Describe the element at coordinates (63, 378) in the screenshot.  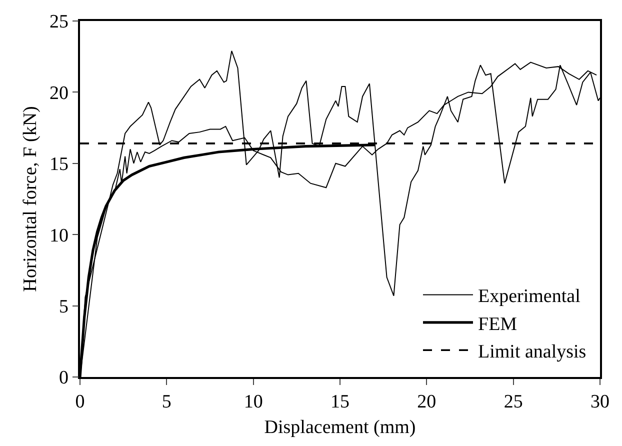
I see `y-tick-label: 0` at that location.